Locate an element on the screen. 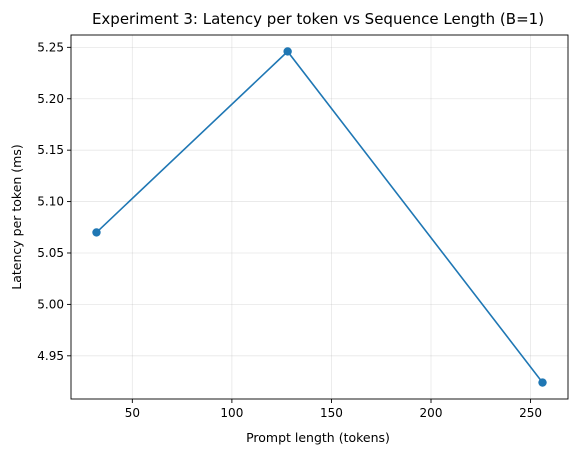 This screenshot has height=455, width=578. y-axis-ticks: 4.95 5.00 5.05 5.10 5.15 5.20 5.25 is located at coordinates (54, 201).